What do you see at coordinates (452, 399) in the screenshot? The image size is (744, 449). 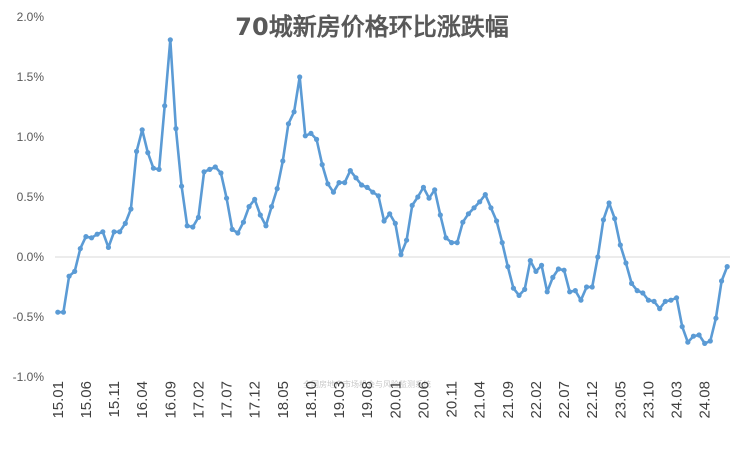 I see `x-tick-label: 20.11` at bounding box center [452, 399].